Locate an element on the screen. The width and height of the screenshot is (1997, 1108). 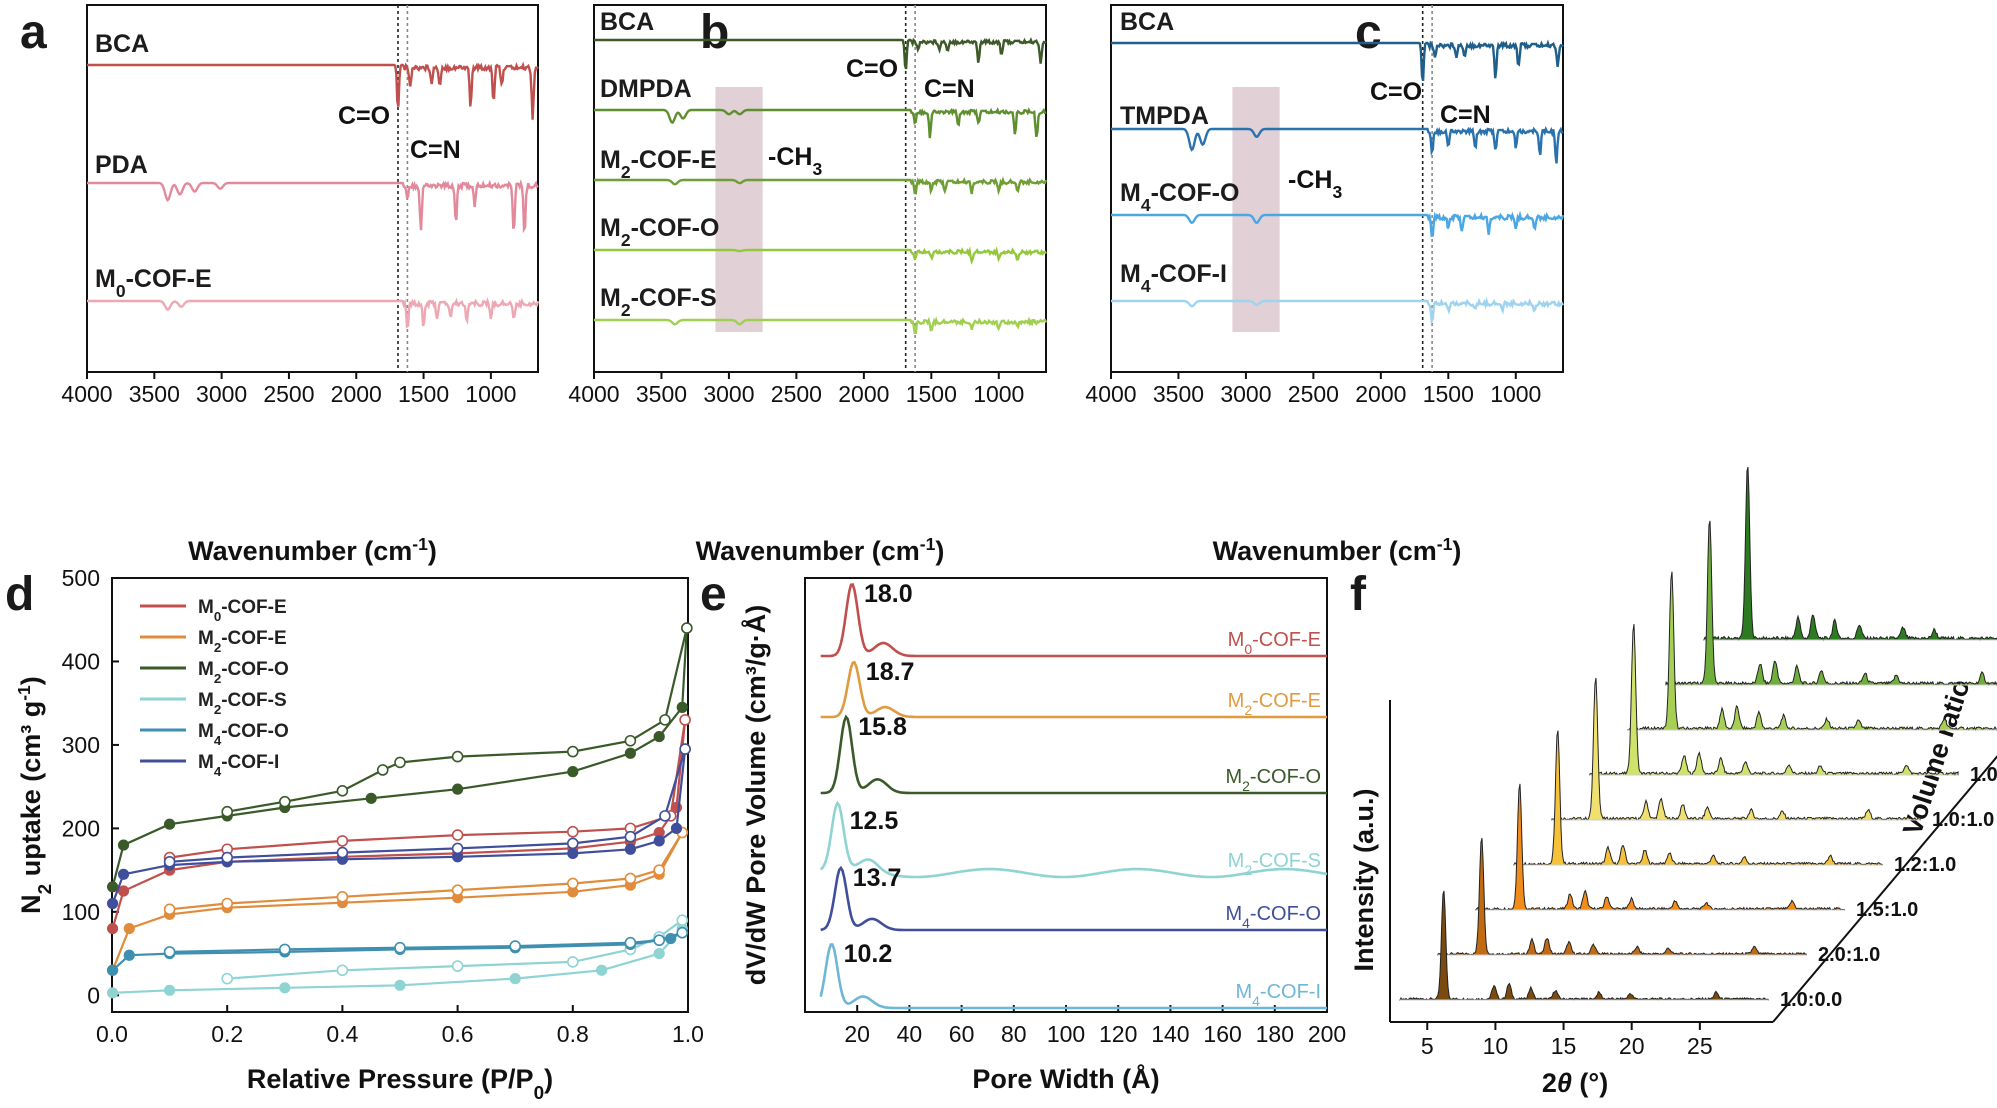
x-tick-label: 160 is located at coordinates (1222, 1034).